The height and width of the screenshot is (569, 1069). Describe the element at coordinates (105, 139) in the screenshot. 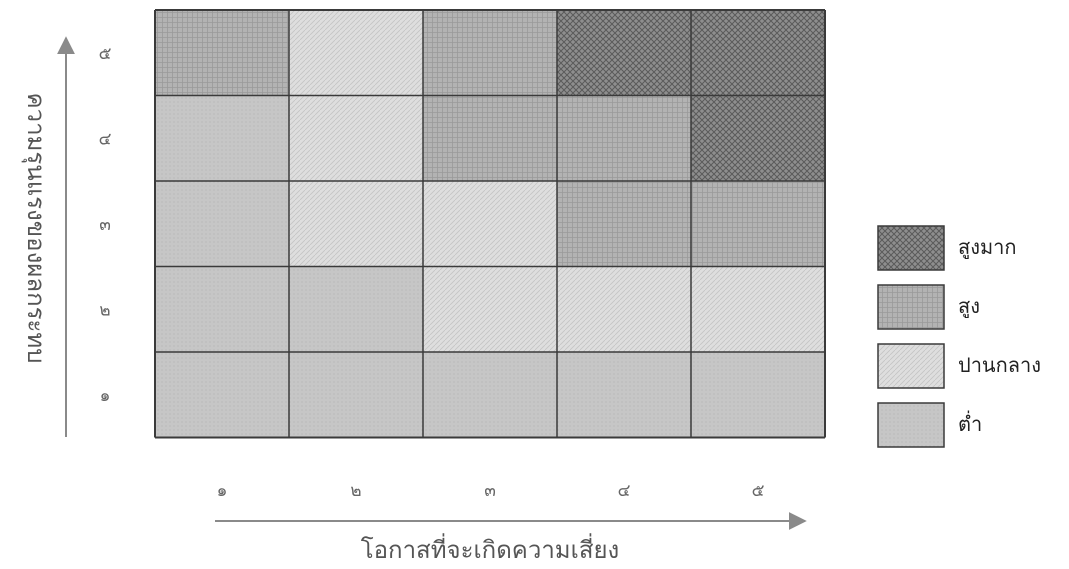

I see `y-tick-label: ๔` at that location.